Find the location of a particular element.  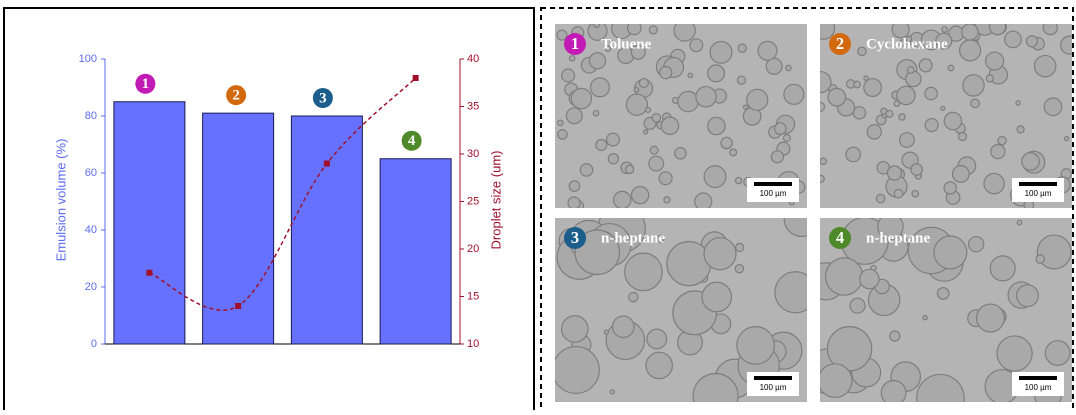

panel-number: 4 is located at coordinates (840, 237).